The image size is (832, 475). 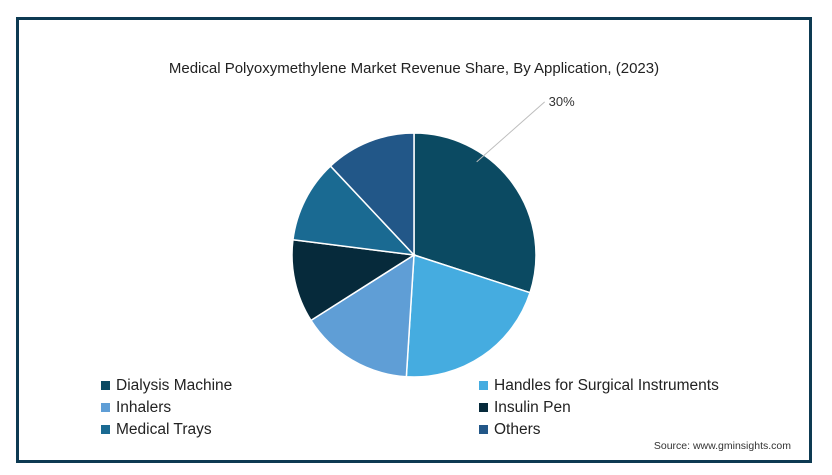 I want to click on data-label-leader-line, so click(x=511, y=132).